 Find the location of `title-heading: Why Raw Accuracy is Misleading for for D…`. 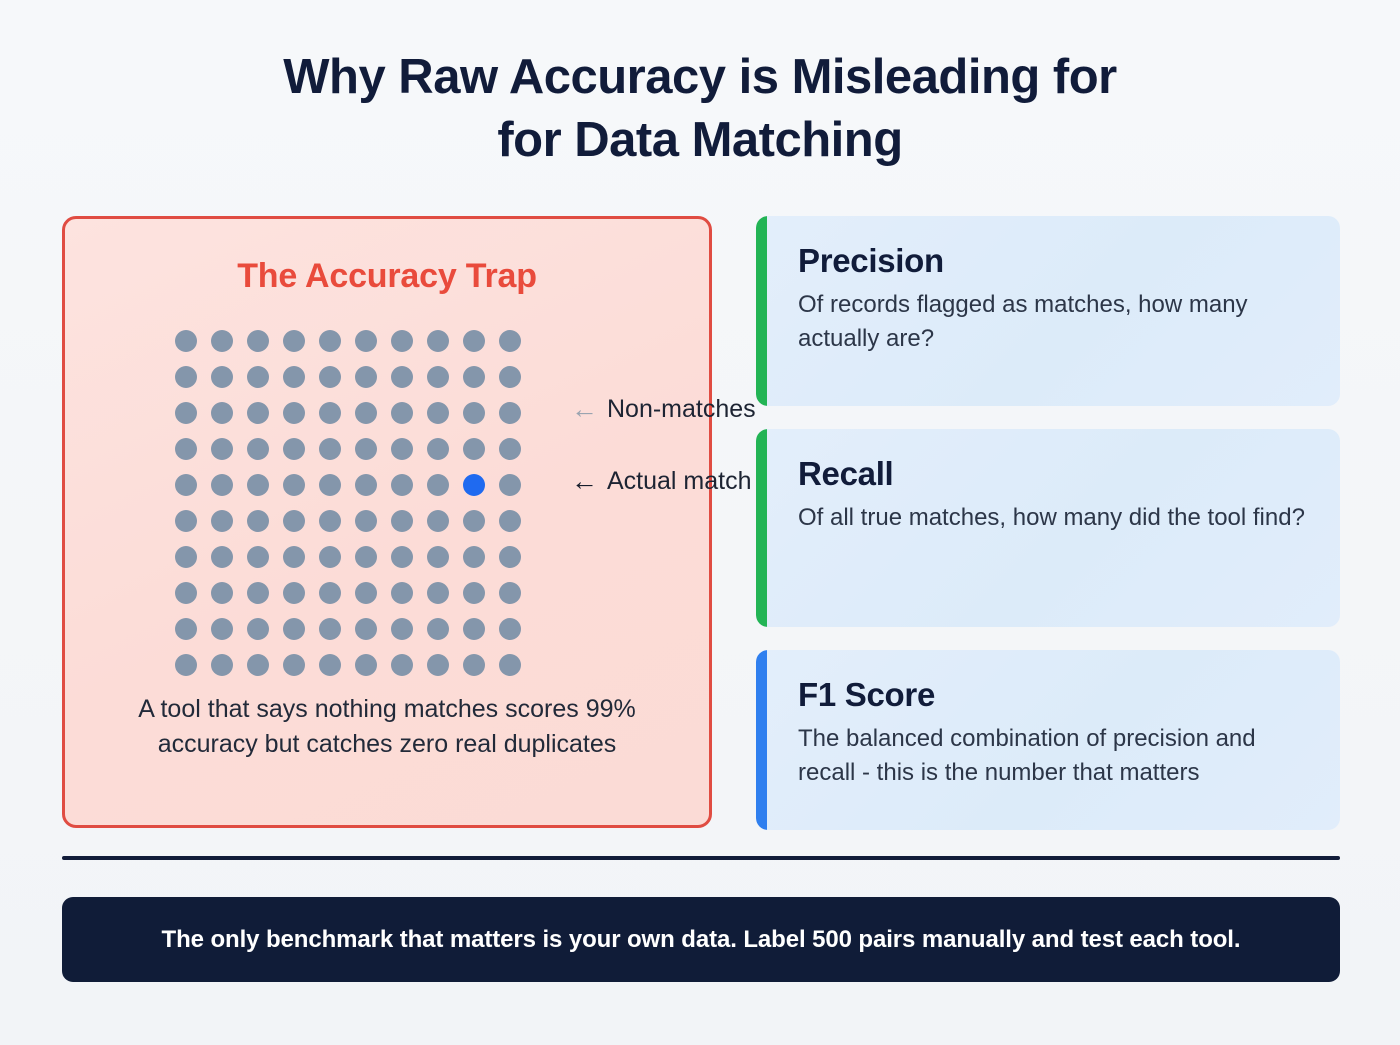

title-heading: Why Raw Accuracy is Misleading for for D… is located at coordinates (700, 108).